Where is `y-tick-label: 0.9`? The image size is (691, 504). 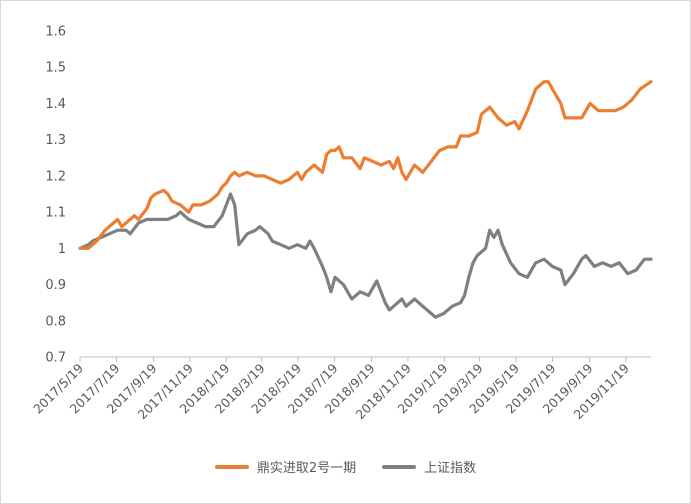 y-tick-label: 0.9 is located at coordinates (55, 285).